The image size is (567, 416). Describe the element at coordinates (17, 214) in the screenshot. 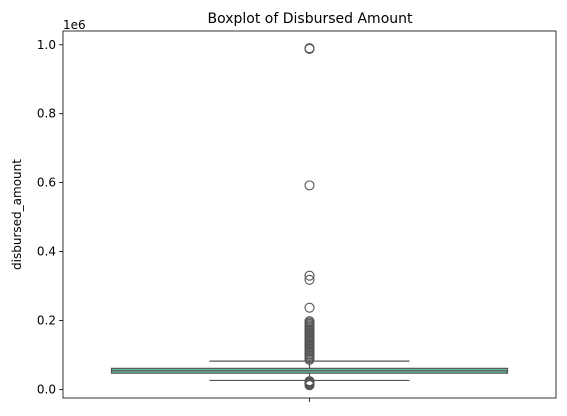

I see `y-axis-label: disbursed_amount` at that location.